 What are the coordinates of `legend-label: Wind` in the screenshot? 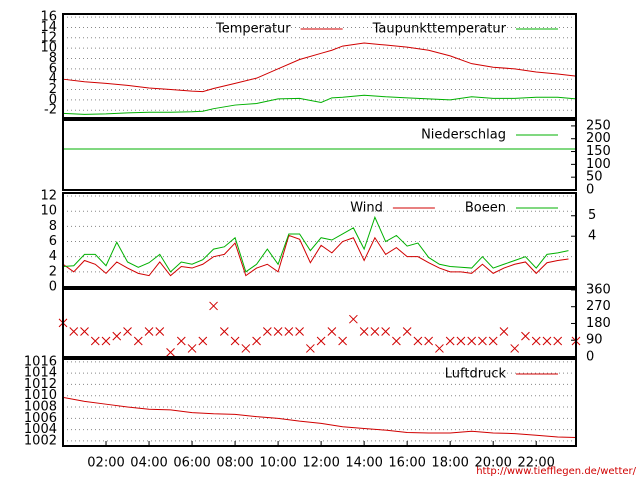 It's located at (366, 208).